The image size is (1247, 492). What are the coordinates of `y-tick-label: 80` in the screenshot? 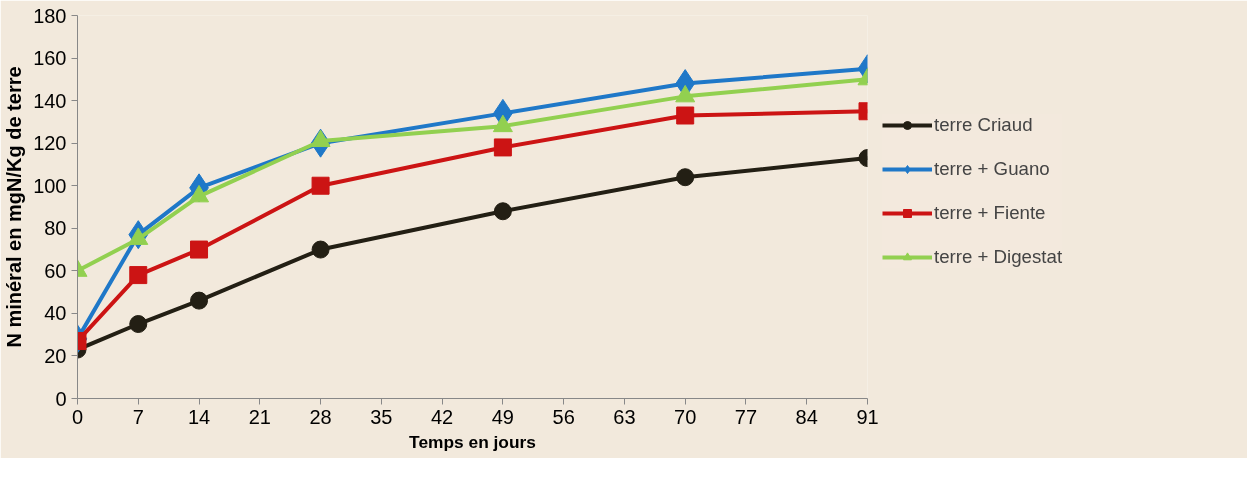 It's located at (55, 228).